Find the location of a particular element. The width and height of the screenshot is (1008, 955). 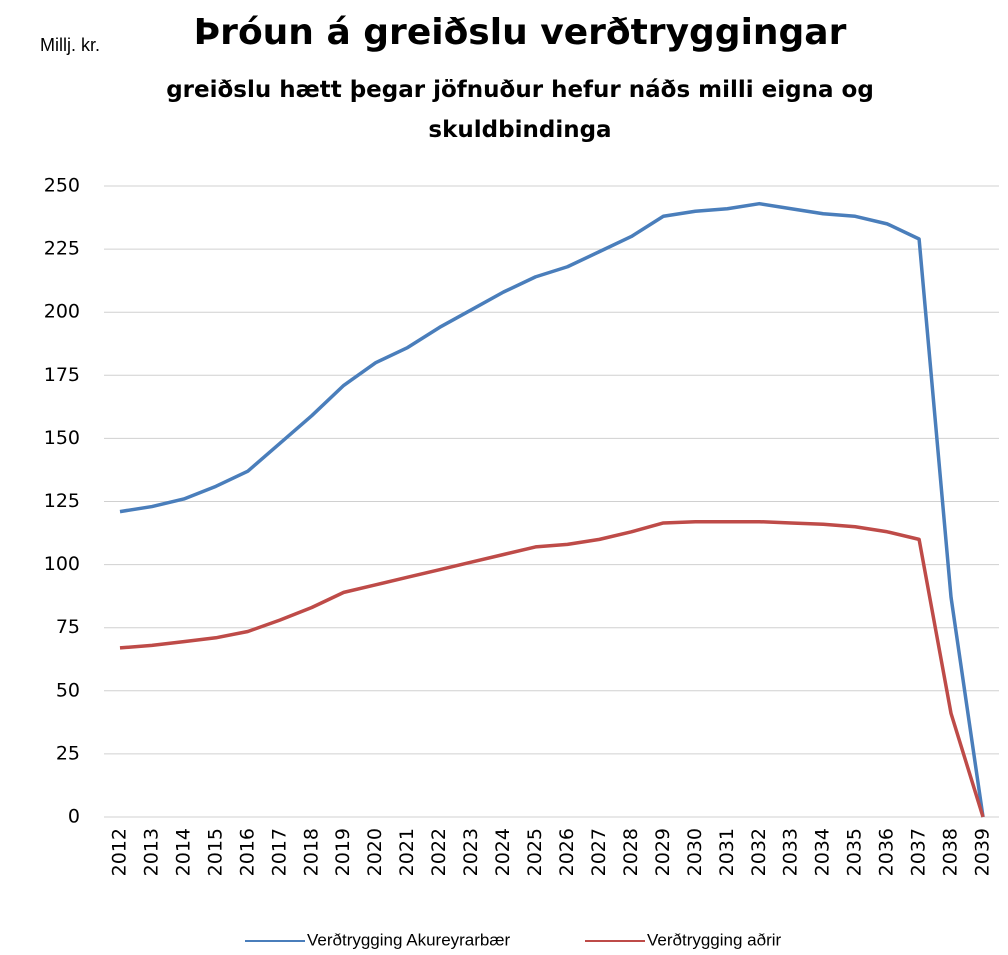

x-tick-label: 2021 is located at coordinates (407, 852).